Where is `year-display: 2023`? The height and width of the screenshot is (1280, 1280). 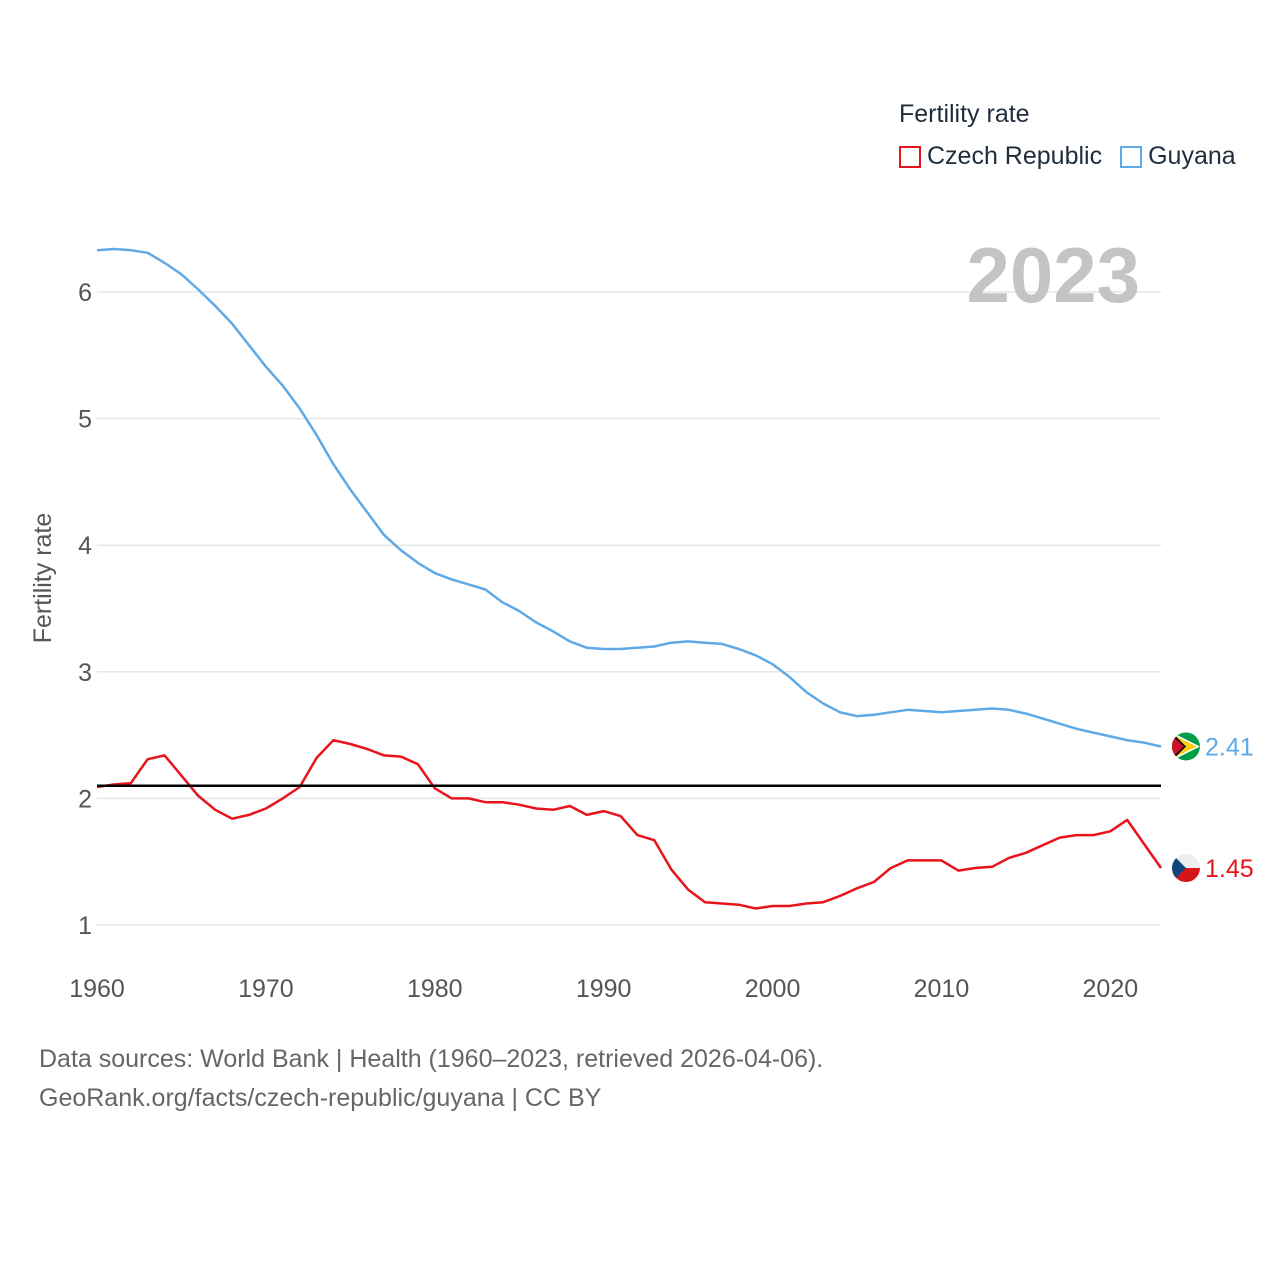 year-display: 2023 is located at coordinates (1053, 275).